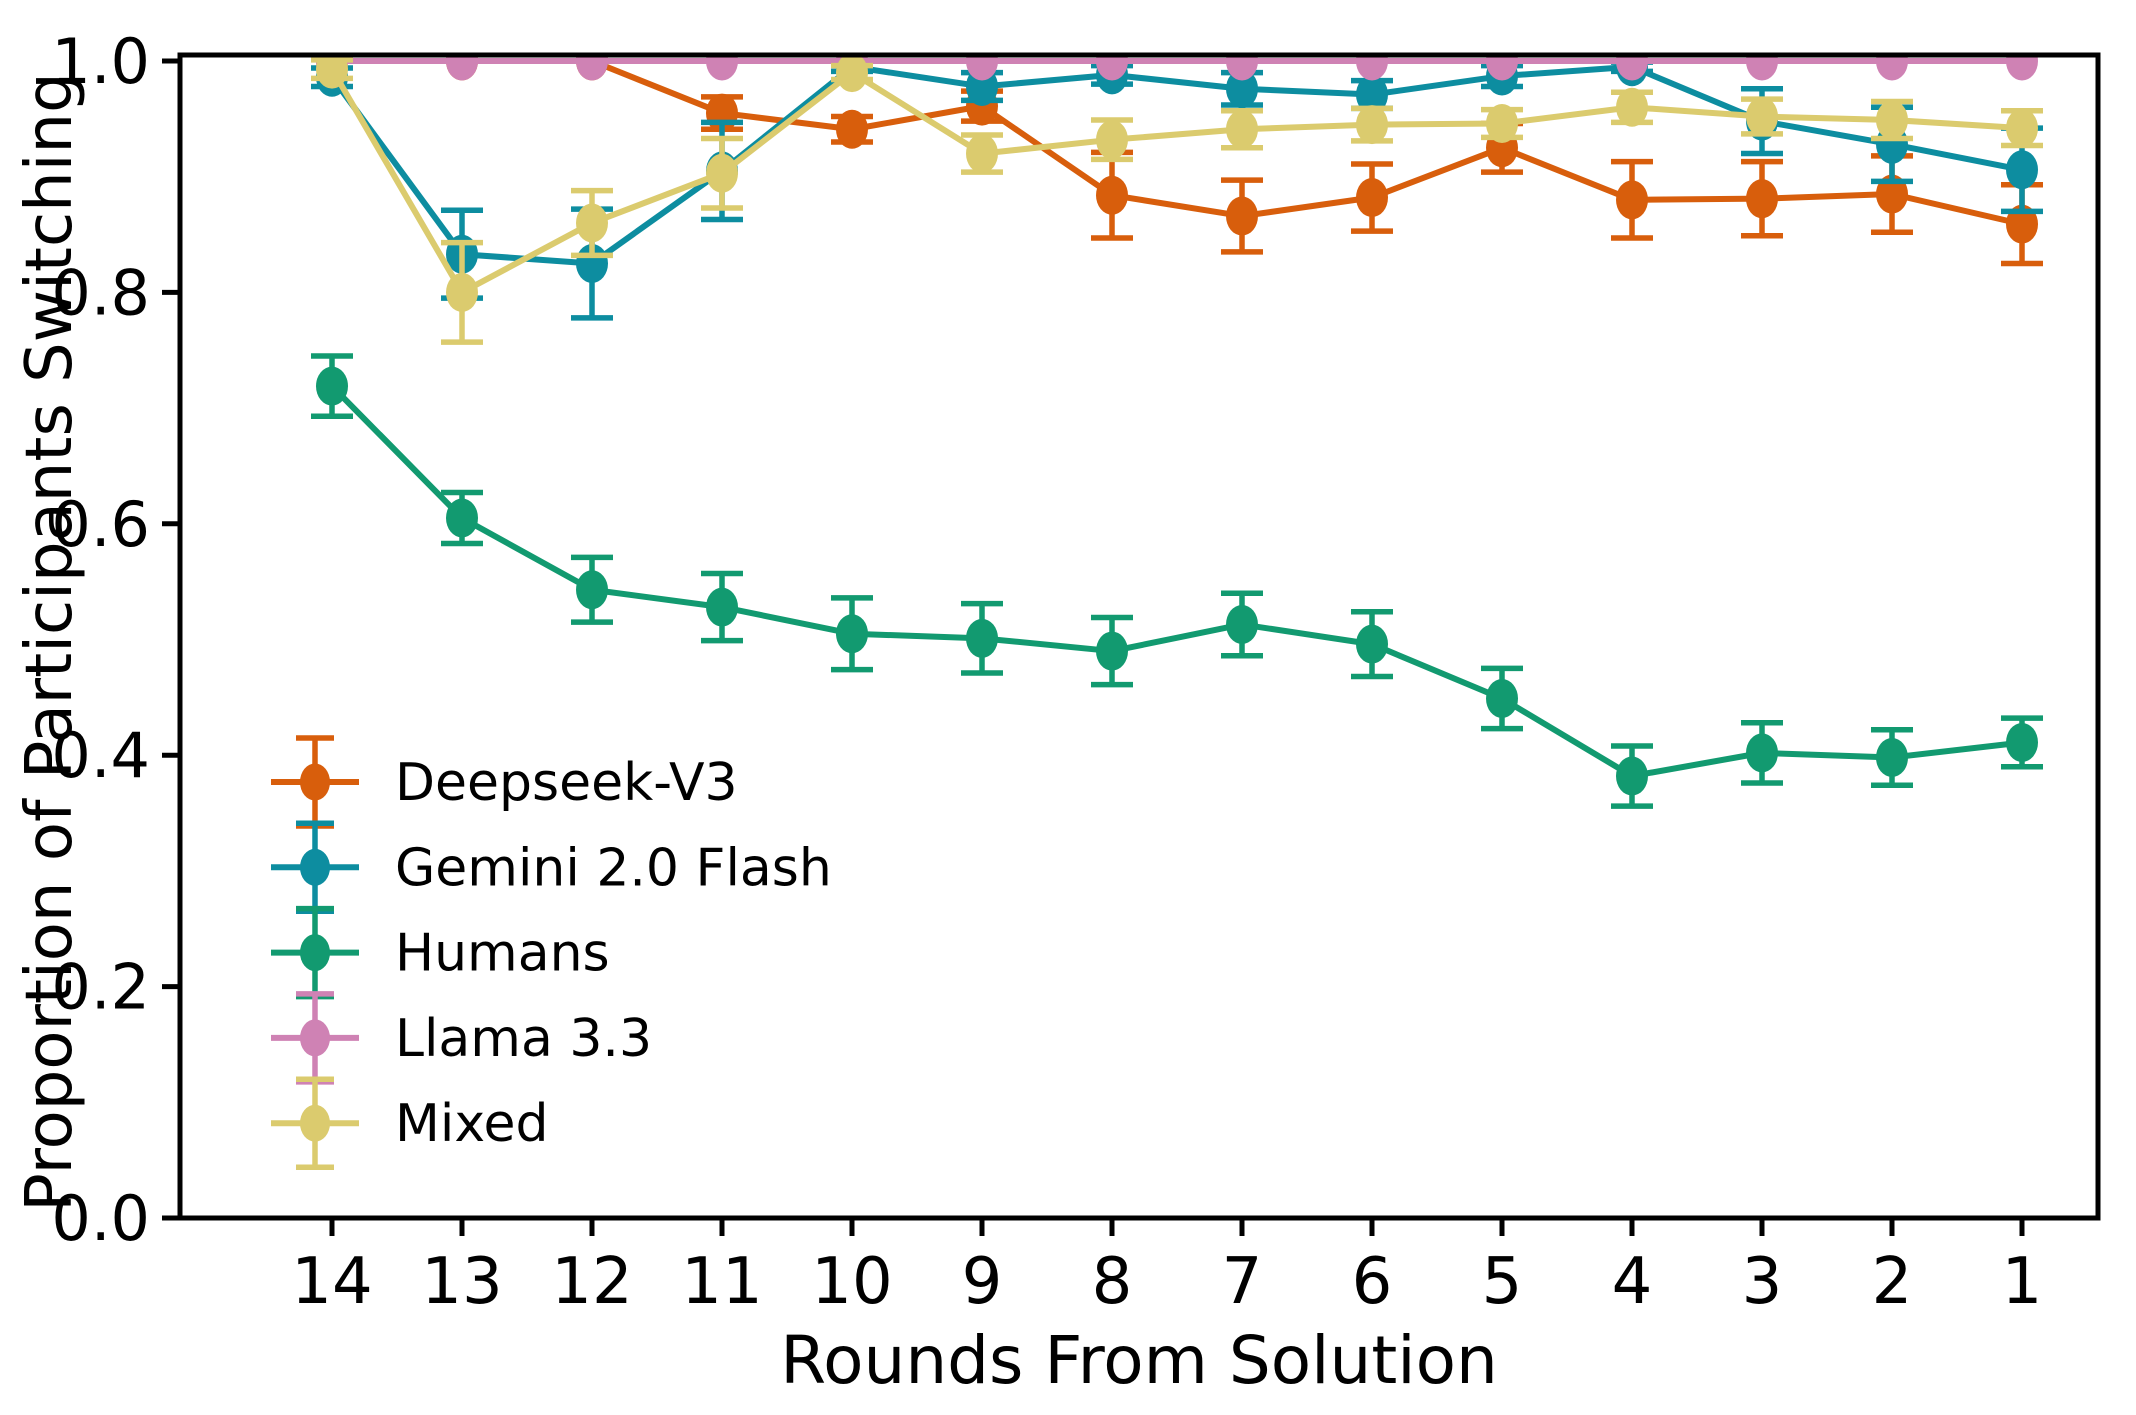 The width and height of the screenshot is (2136, 1415). Describe the element at coordinates (100, 755) in the screenshot. I see `y-tick-label: 0.4` at that location.